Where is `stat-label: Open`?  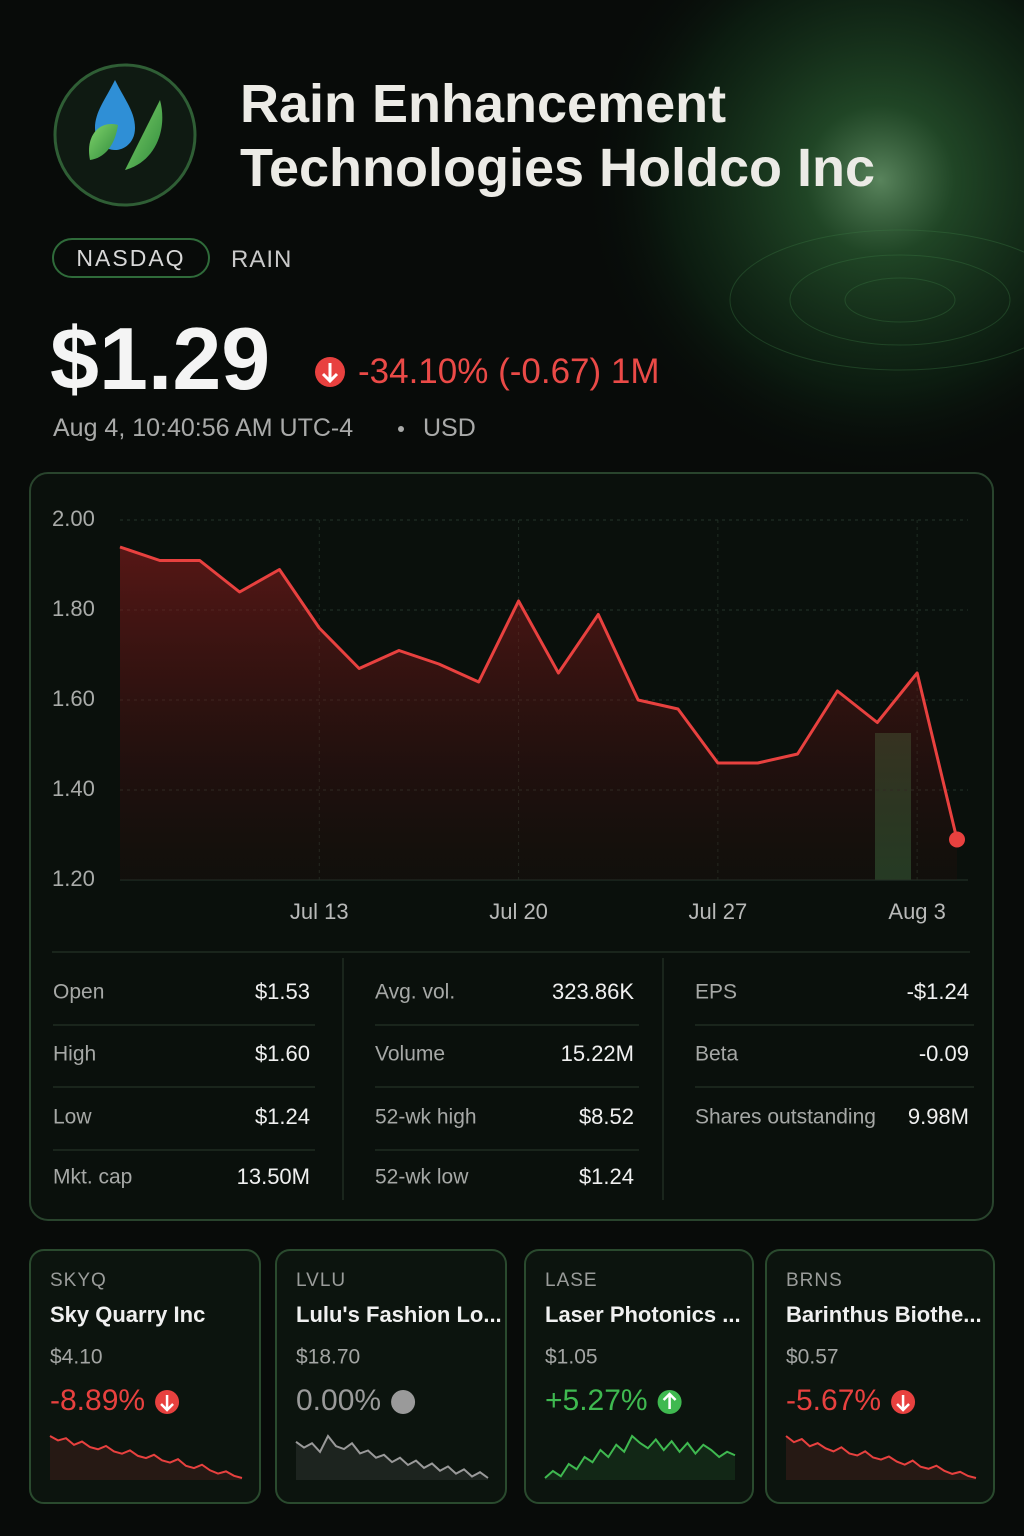 stat-label: Open is located at coordinates (78, 992).